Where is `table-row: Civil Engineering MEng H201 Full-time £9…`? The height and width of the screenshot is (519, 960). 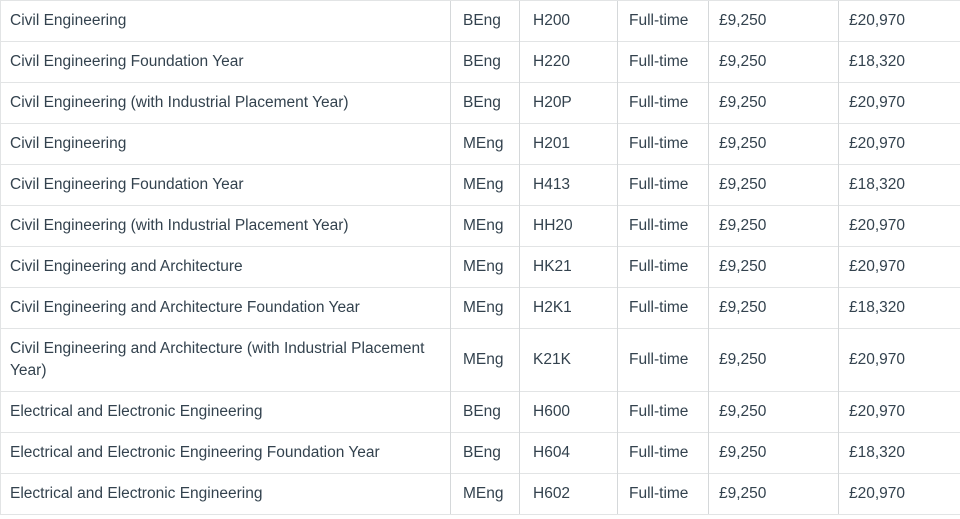
table-row: Civil Engineering MEng H201 Full-time £9… is located at coordinates (480, 144).